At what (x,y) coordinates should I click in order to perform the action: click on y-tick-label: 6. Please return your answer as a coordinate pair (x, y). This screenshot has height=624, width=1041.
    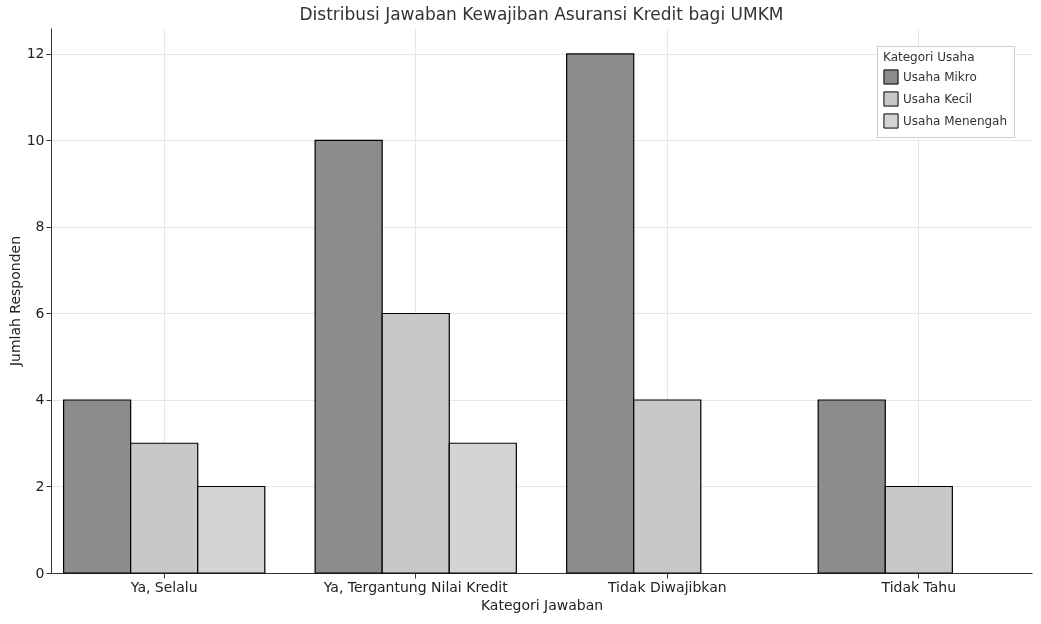
    Looking at the image, I should click on (40, 312).